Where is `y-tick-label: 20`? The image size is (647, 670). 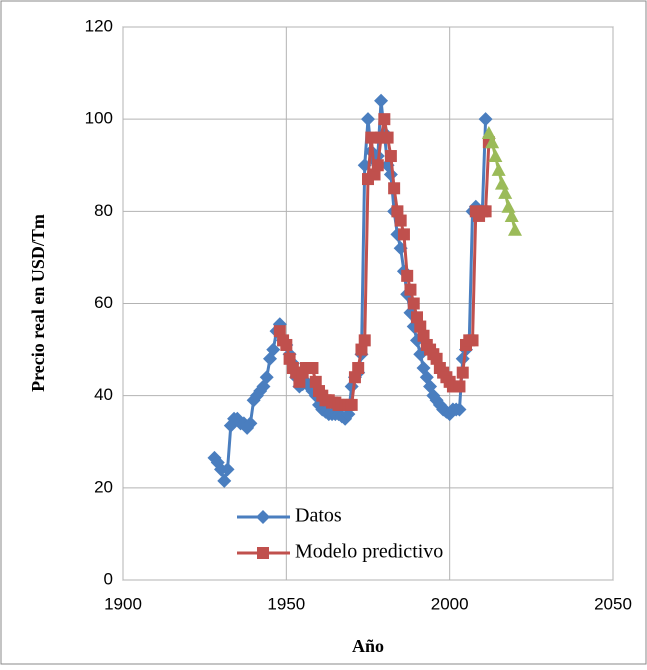 y-tick-label: 20 is located at coordinates (103, 486).